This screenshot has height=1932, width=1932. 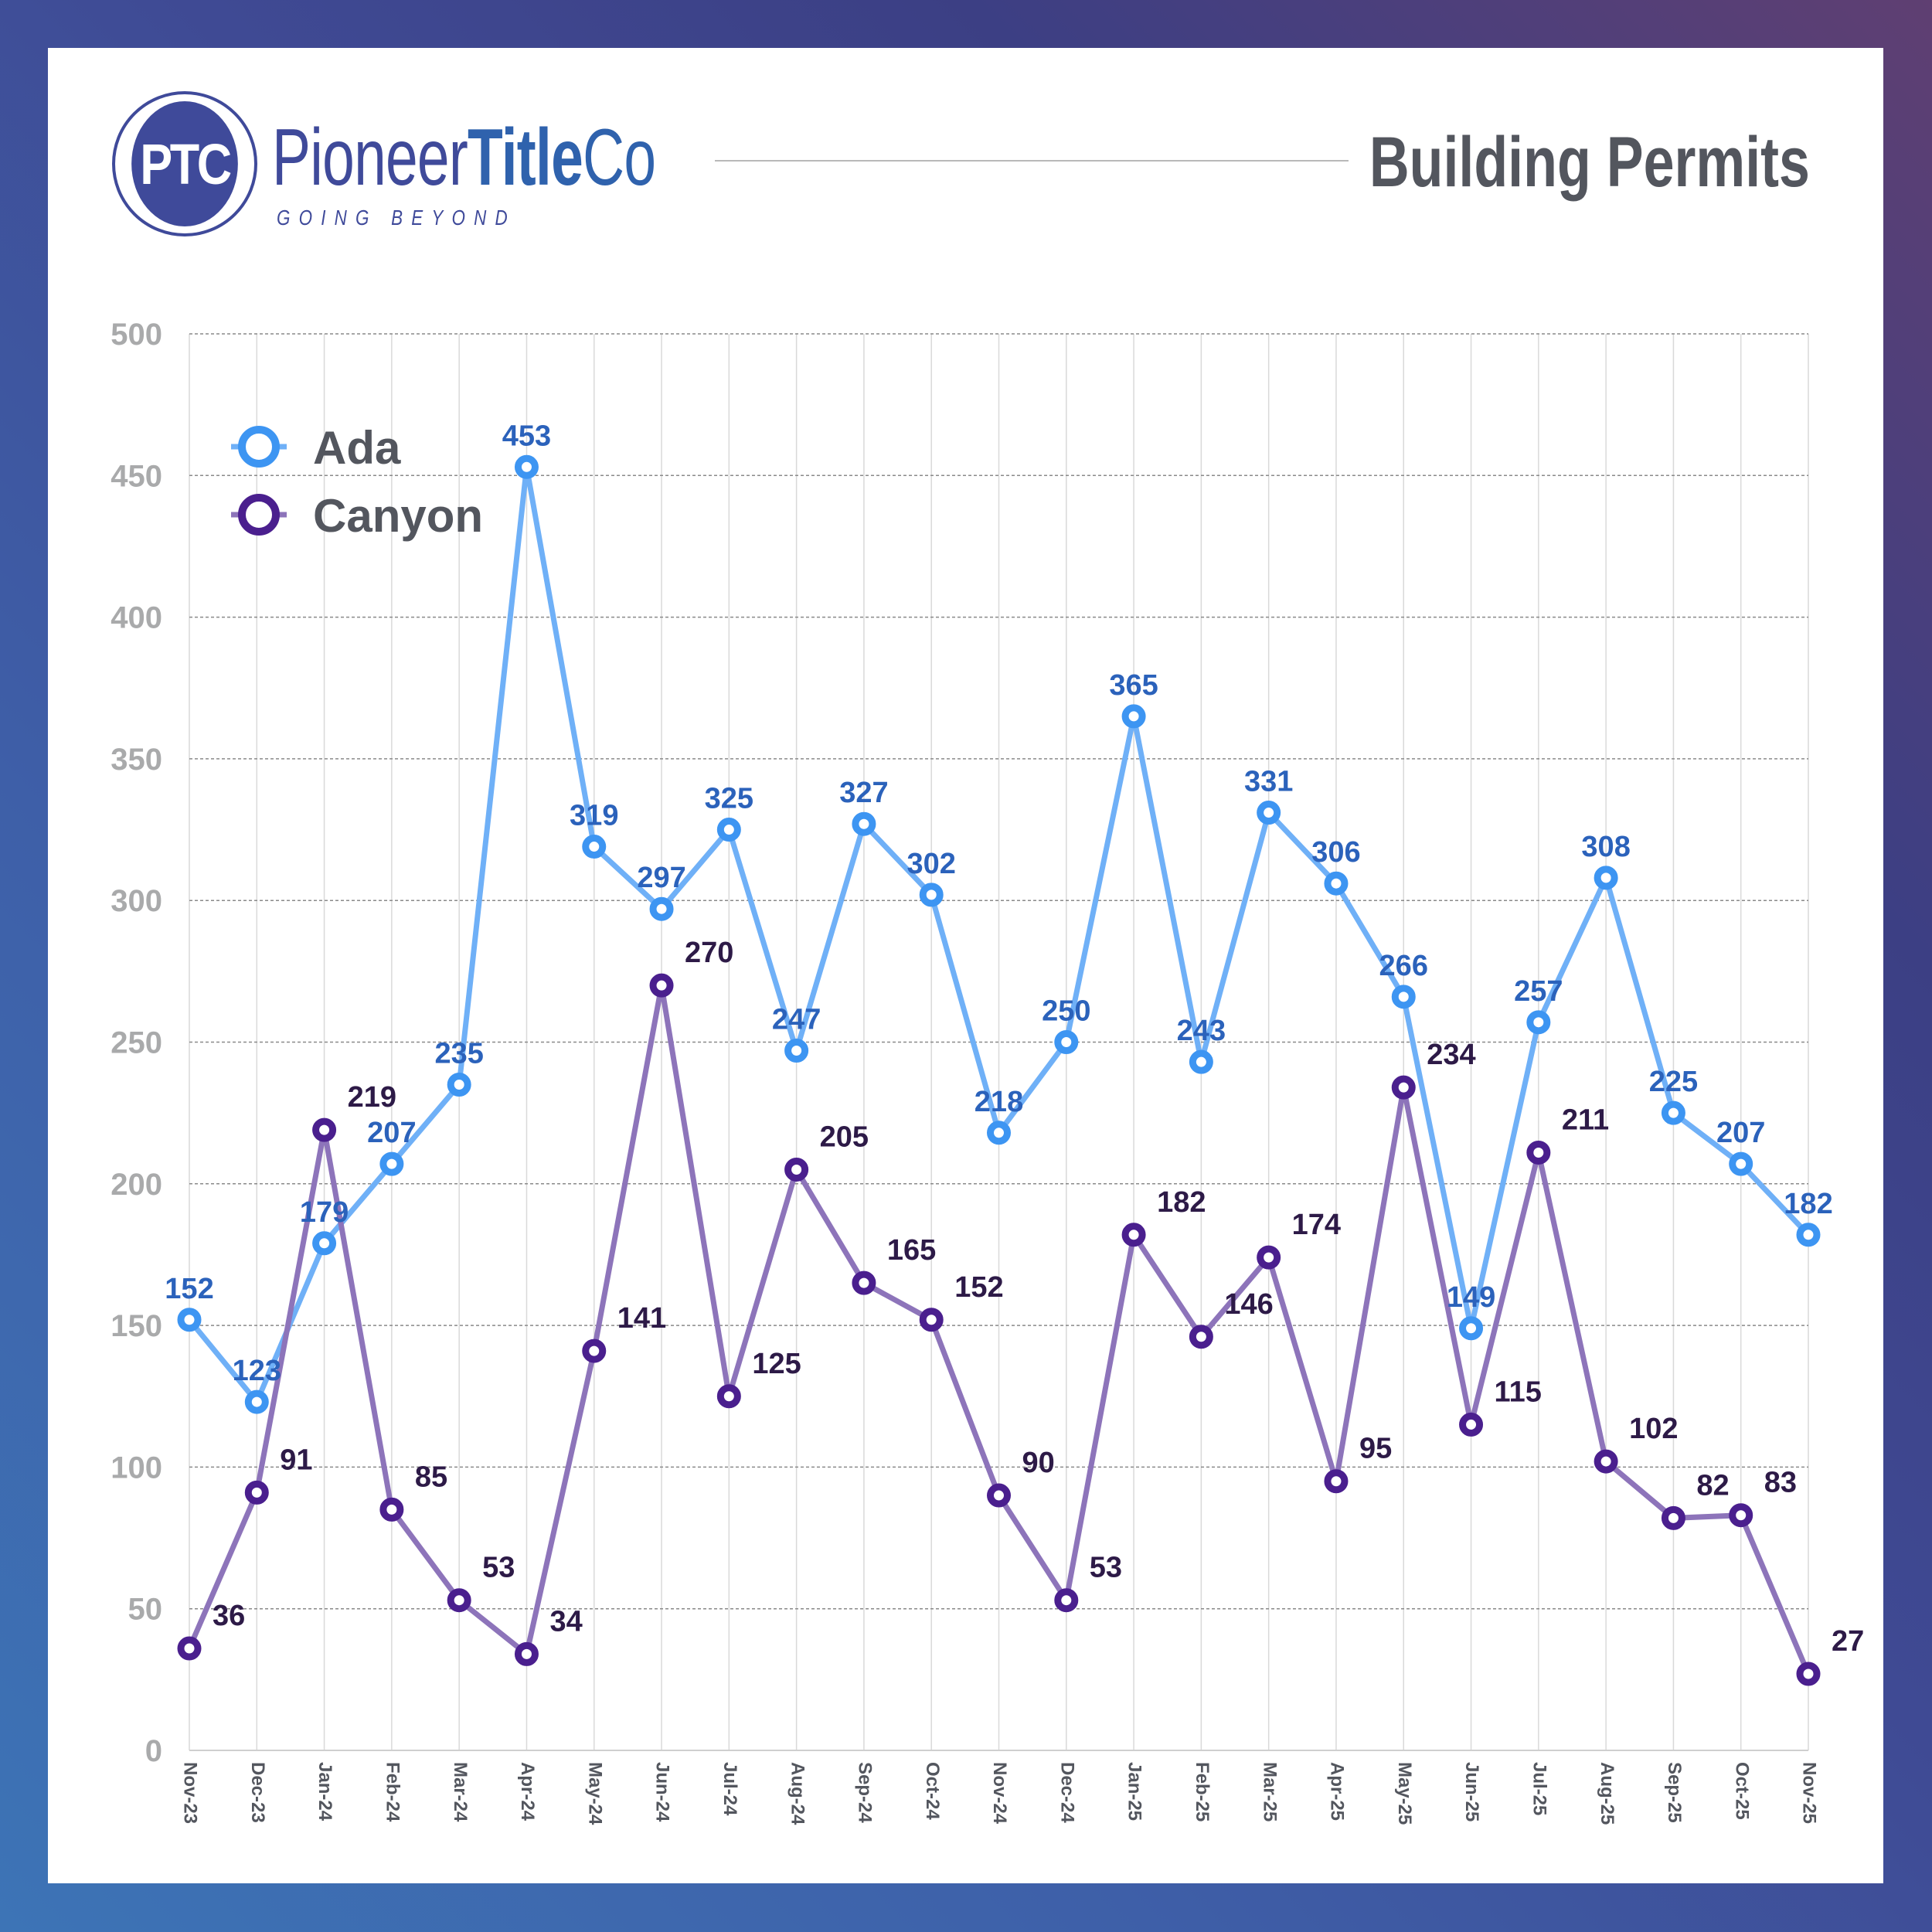 I want to click on ada-data-label: 225, so click(x=1673, y=1082).